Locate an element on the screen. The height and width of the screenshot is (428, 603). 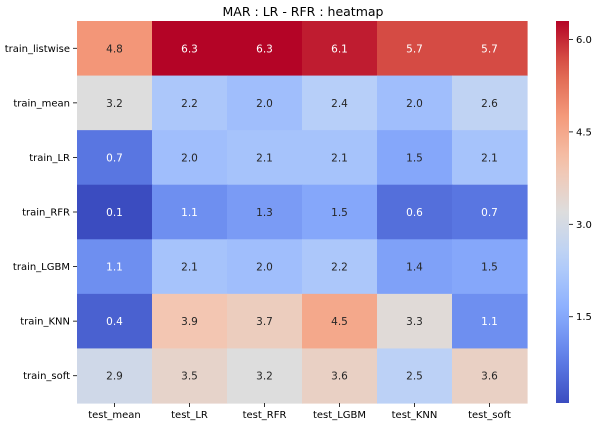
cell-value-label: 2.4 is located at coordinates (339, 104).